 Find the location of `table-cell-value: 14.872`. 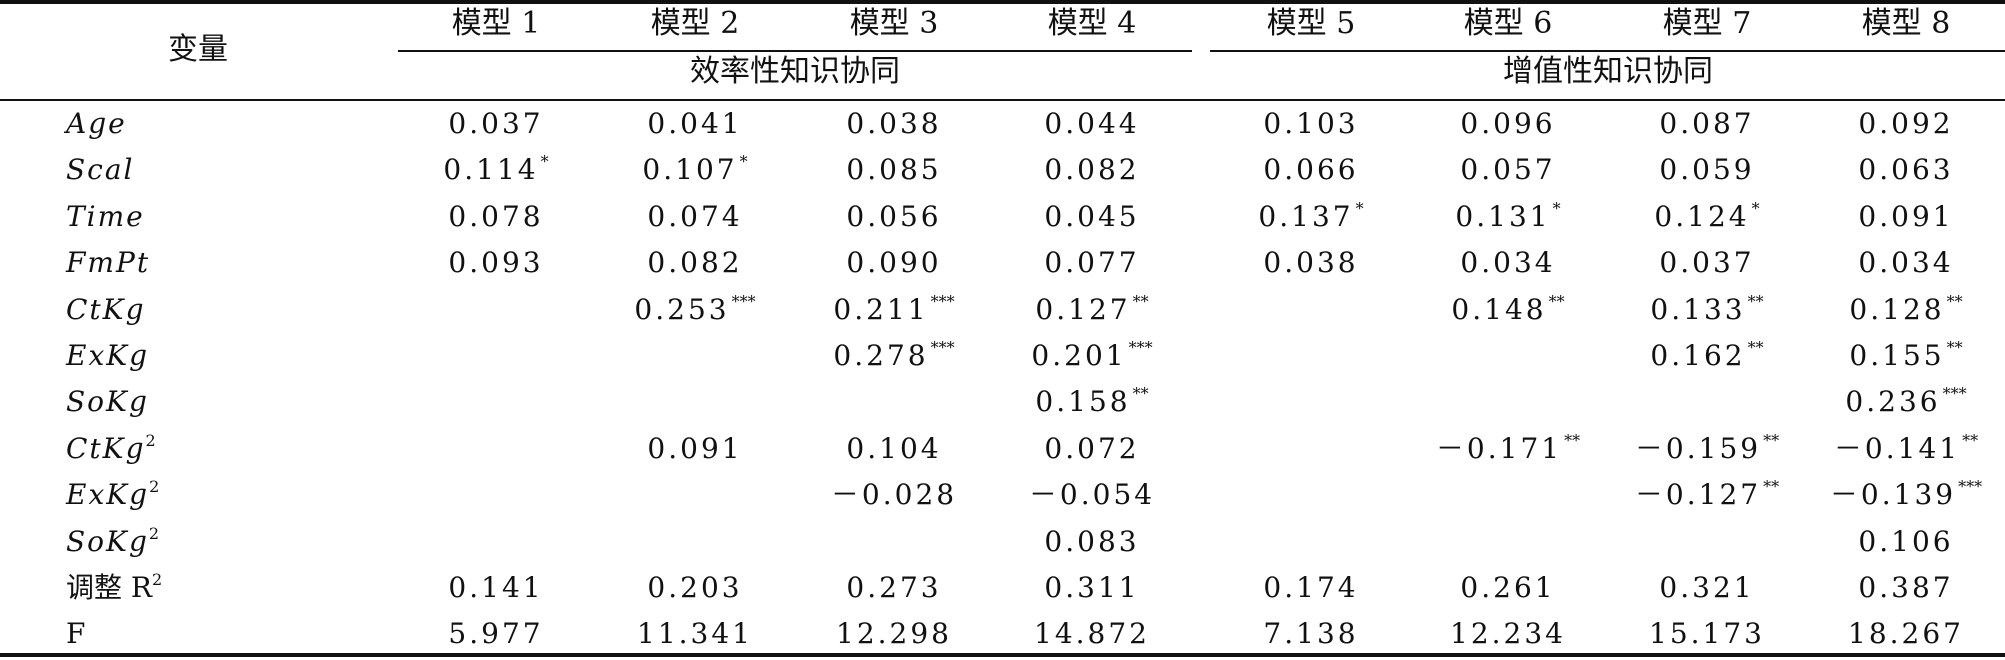

table-cell-value: 14.872 is located at coordinates (1092, 634).